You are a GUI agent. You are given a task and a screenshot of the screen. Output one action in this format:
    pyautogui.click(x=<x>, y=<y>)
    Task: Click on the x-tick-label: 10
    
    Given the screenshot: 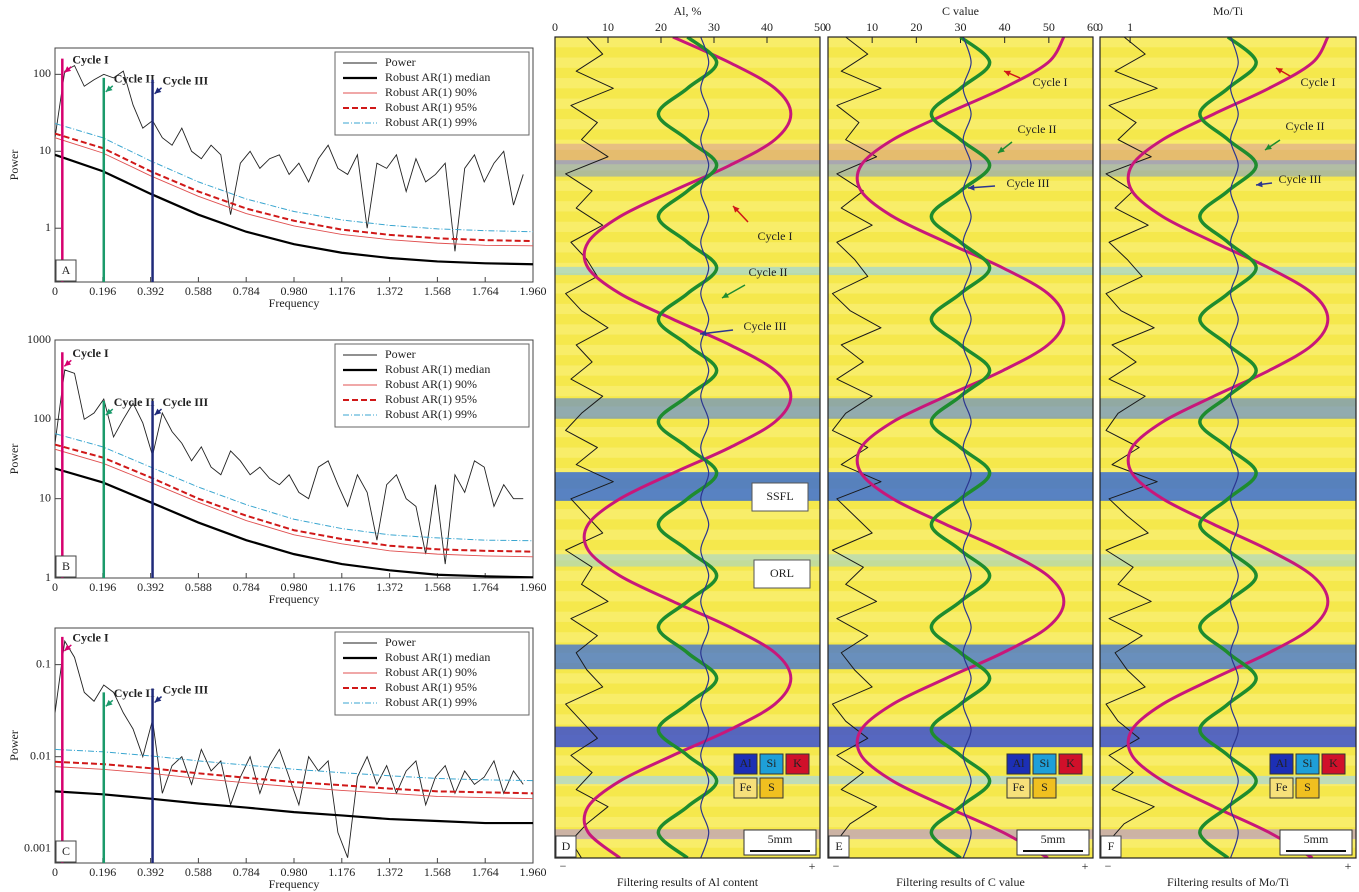 What is the action you would take?
    pyautogui.click(x=872, y=27)
    